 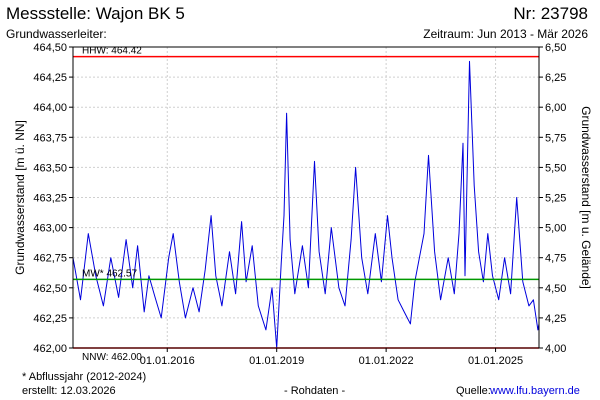 I want to click on y-axis-label: Grundwasserstand [m ü. NN], so click(x=20, y=197).